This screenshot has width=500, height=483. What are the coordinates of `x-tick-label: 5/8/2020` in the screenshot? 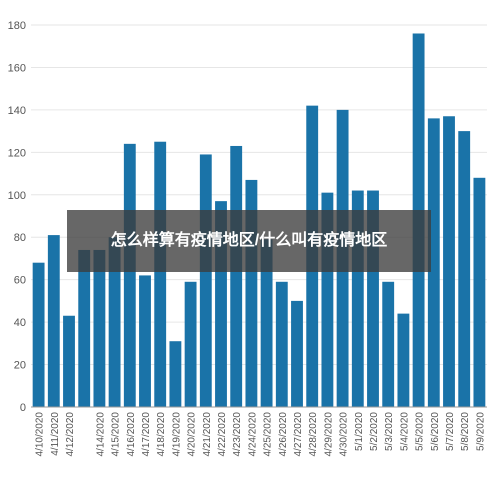 It's located at (465, 431).